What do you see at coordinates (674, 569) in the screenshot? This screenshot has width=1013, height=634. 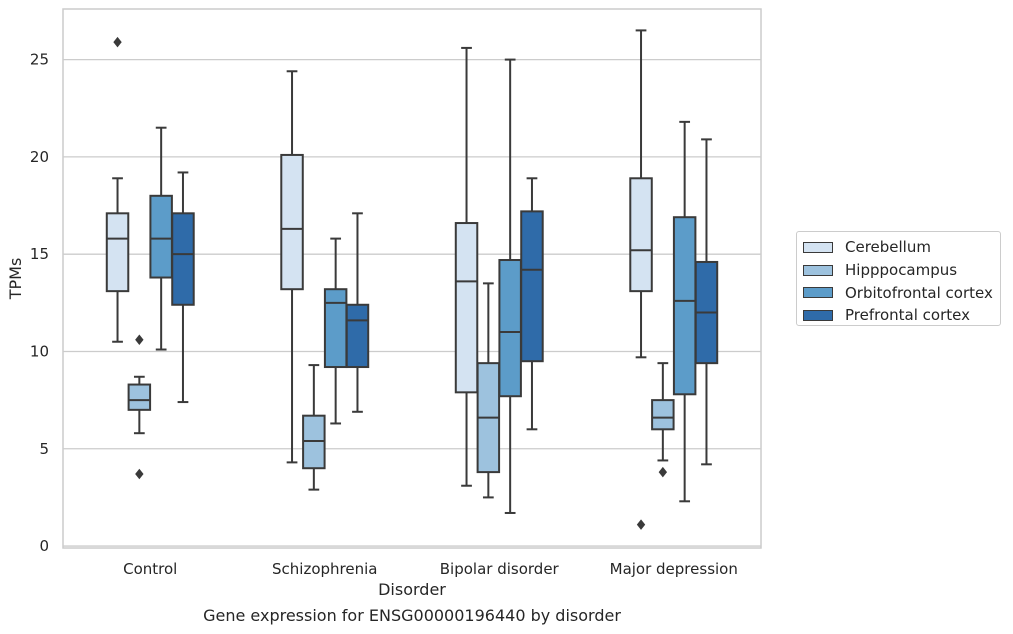 I see `x-tick-label: Major depression` at bounding box center [674, 569].